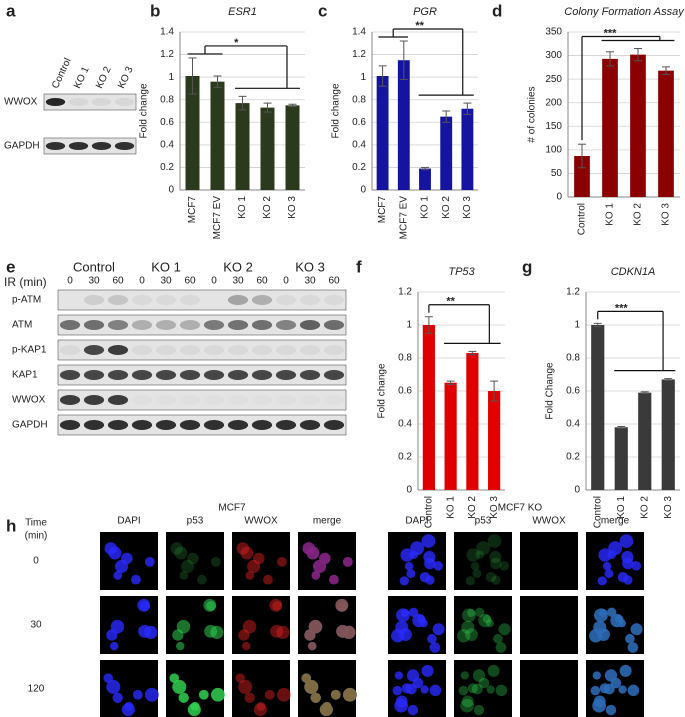 The height and width of the screenshot is (717, 685). What do you see at coordinates (144, 110) in the screenshot?
I see `y-axis-label: Fold change` at bounding box center [144, 110].